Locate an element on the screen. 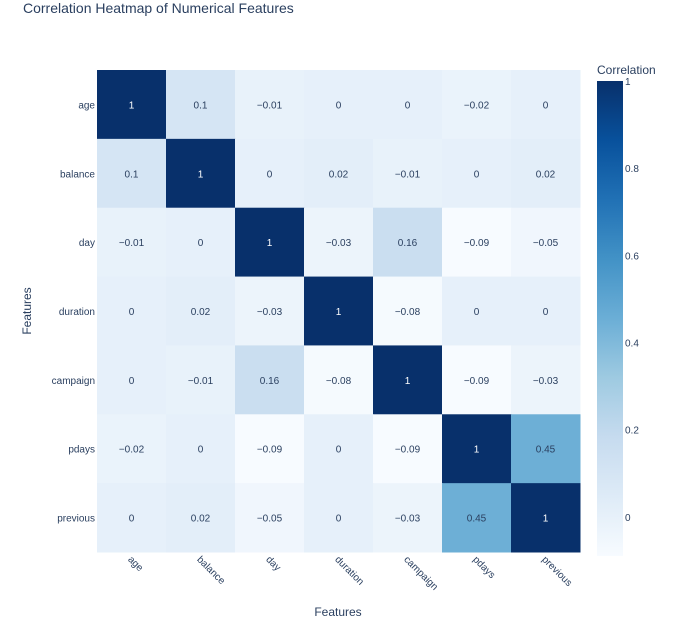 This screenshot has height=625, width=674. heatmap-cell-label: 0.16 is located at coordinates (408, 243).